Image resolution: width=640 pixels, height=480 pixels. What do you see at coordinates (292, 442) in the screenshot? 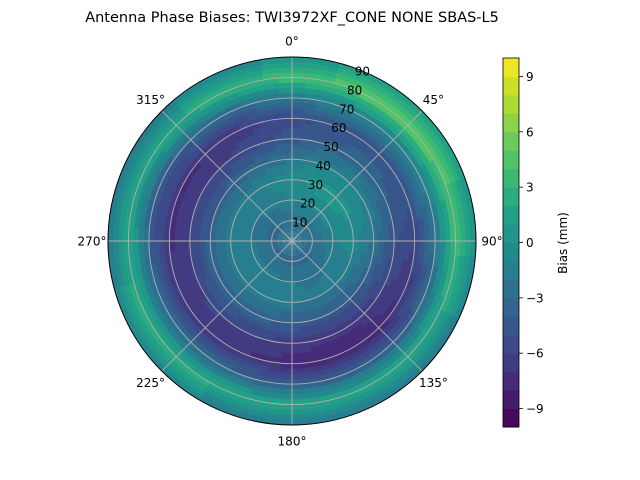
I see `azimuth-tick-label: 180°` at bounding box center [292, 442].